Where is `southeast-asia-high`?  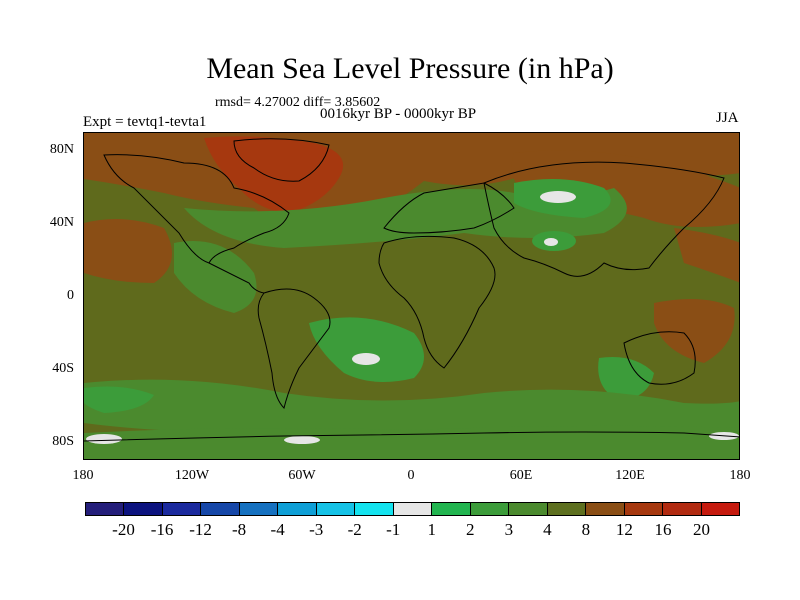
southeast-asia-high is located at coordinates (694, 331).